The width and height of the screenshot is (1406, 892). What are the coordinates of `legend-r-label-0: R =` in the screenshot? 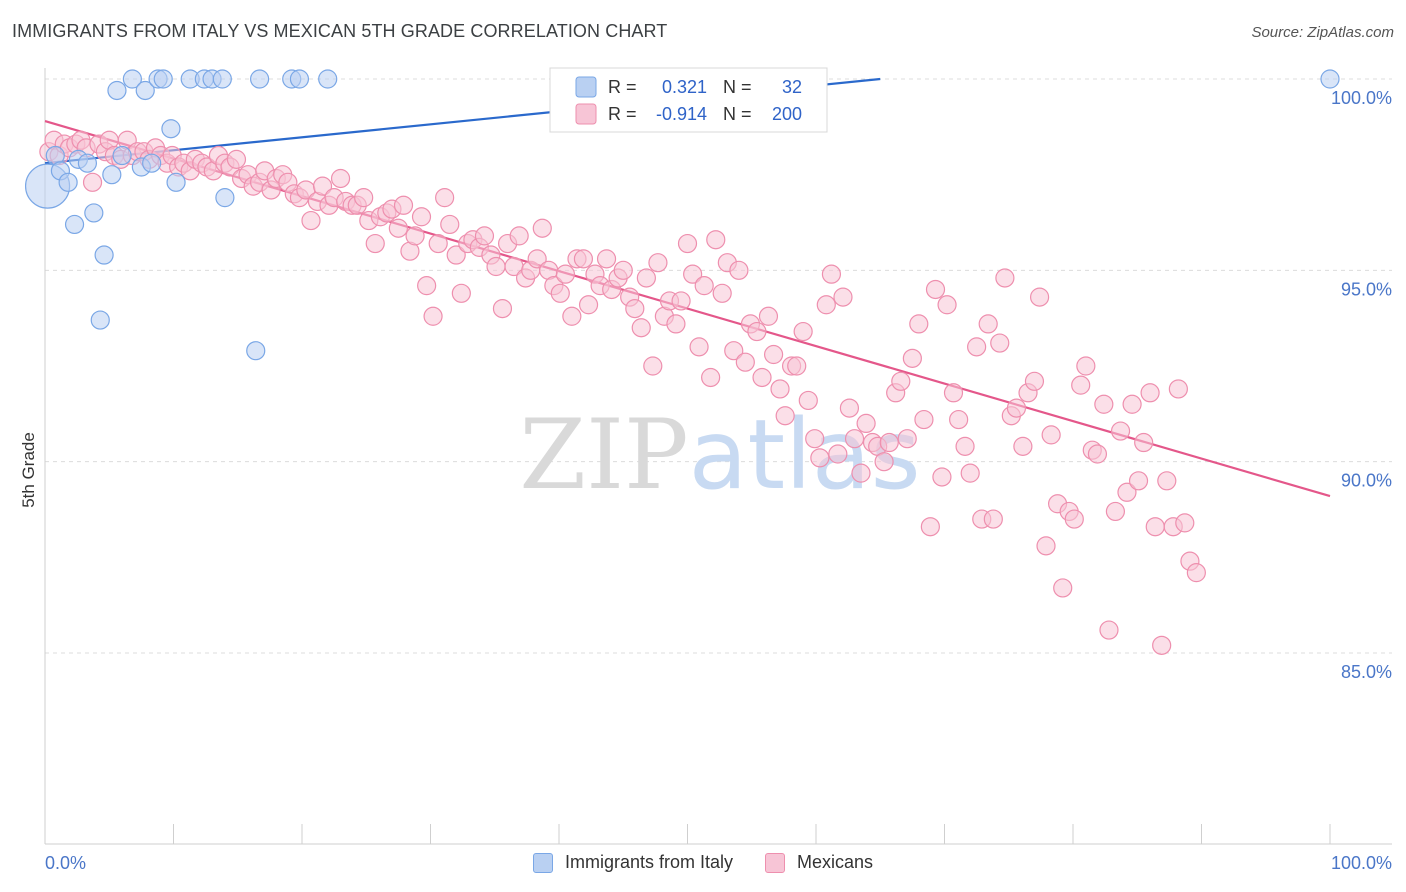 It's located at (622, 87).